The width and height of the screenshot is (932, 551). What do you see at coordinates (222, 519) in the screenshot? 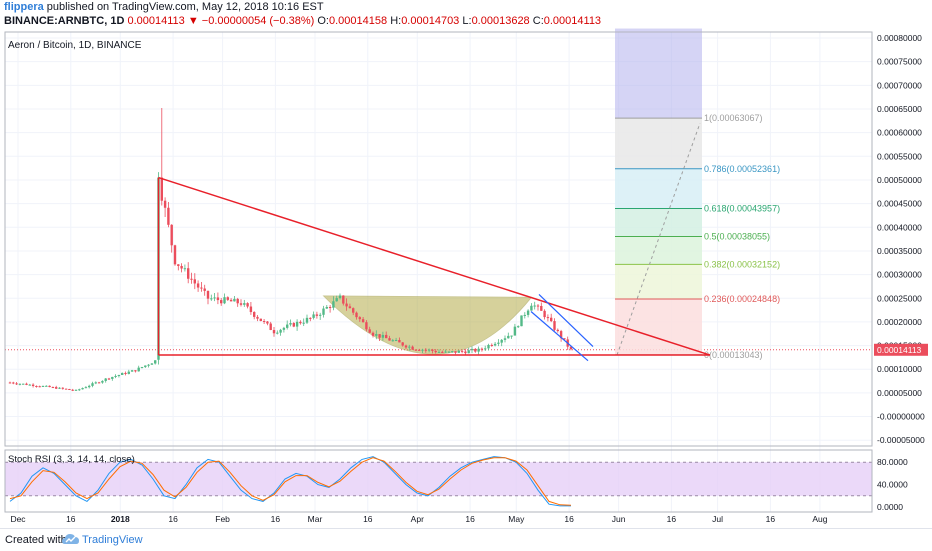
I see `time-tick-label: Feb` at bounding box center [222, 519].